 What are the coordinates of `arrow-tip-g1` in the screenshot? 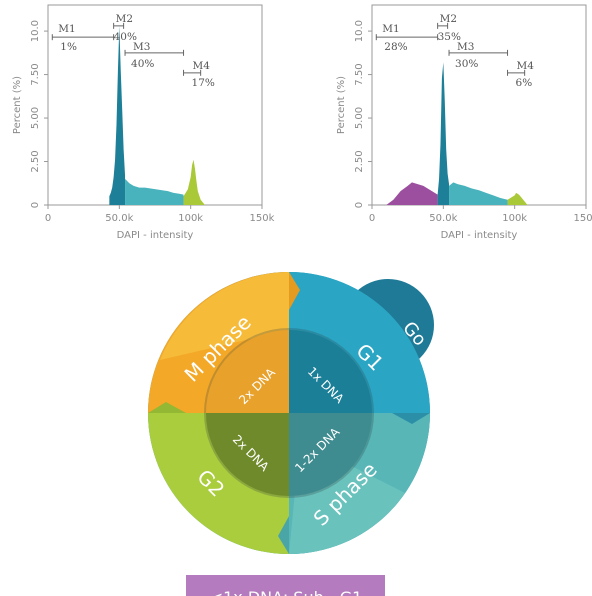 It's located at (411, 418).